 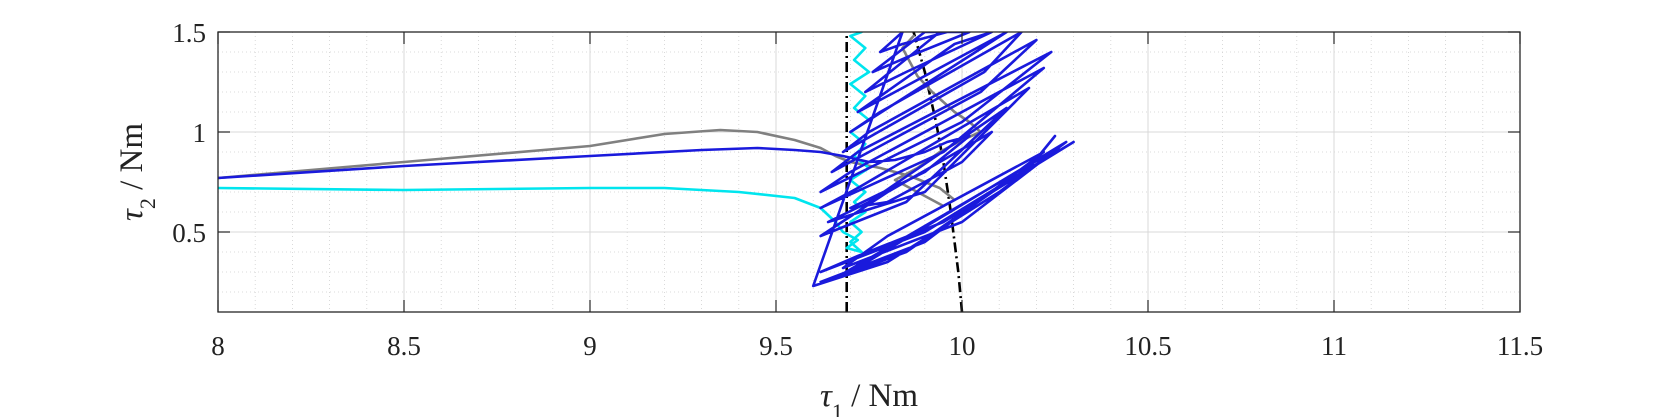 I want to click on x-tick-label: 10, so click(x=962, y=346).